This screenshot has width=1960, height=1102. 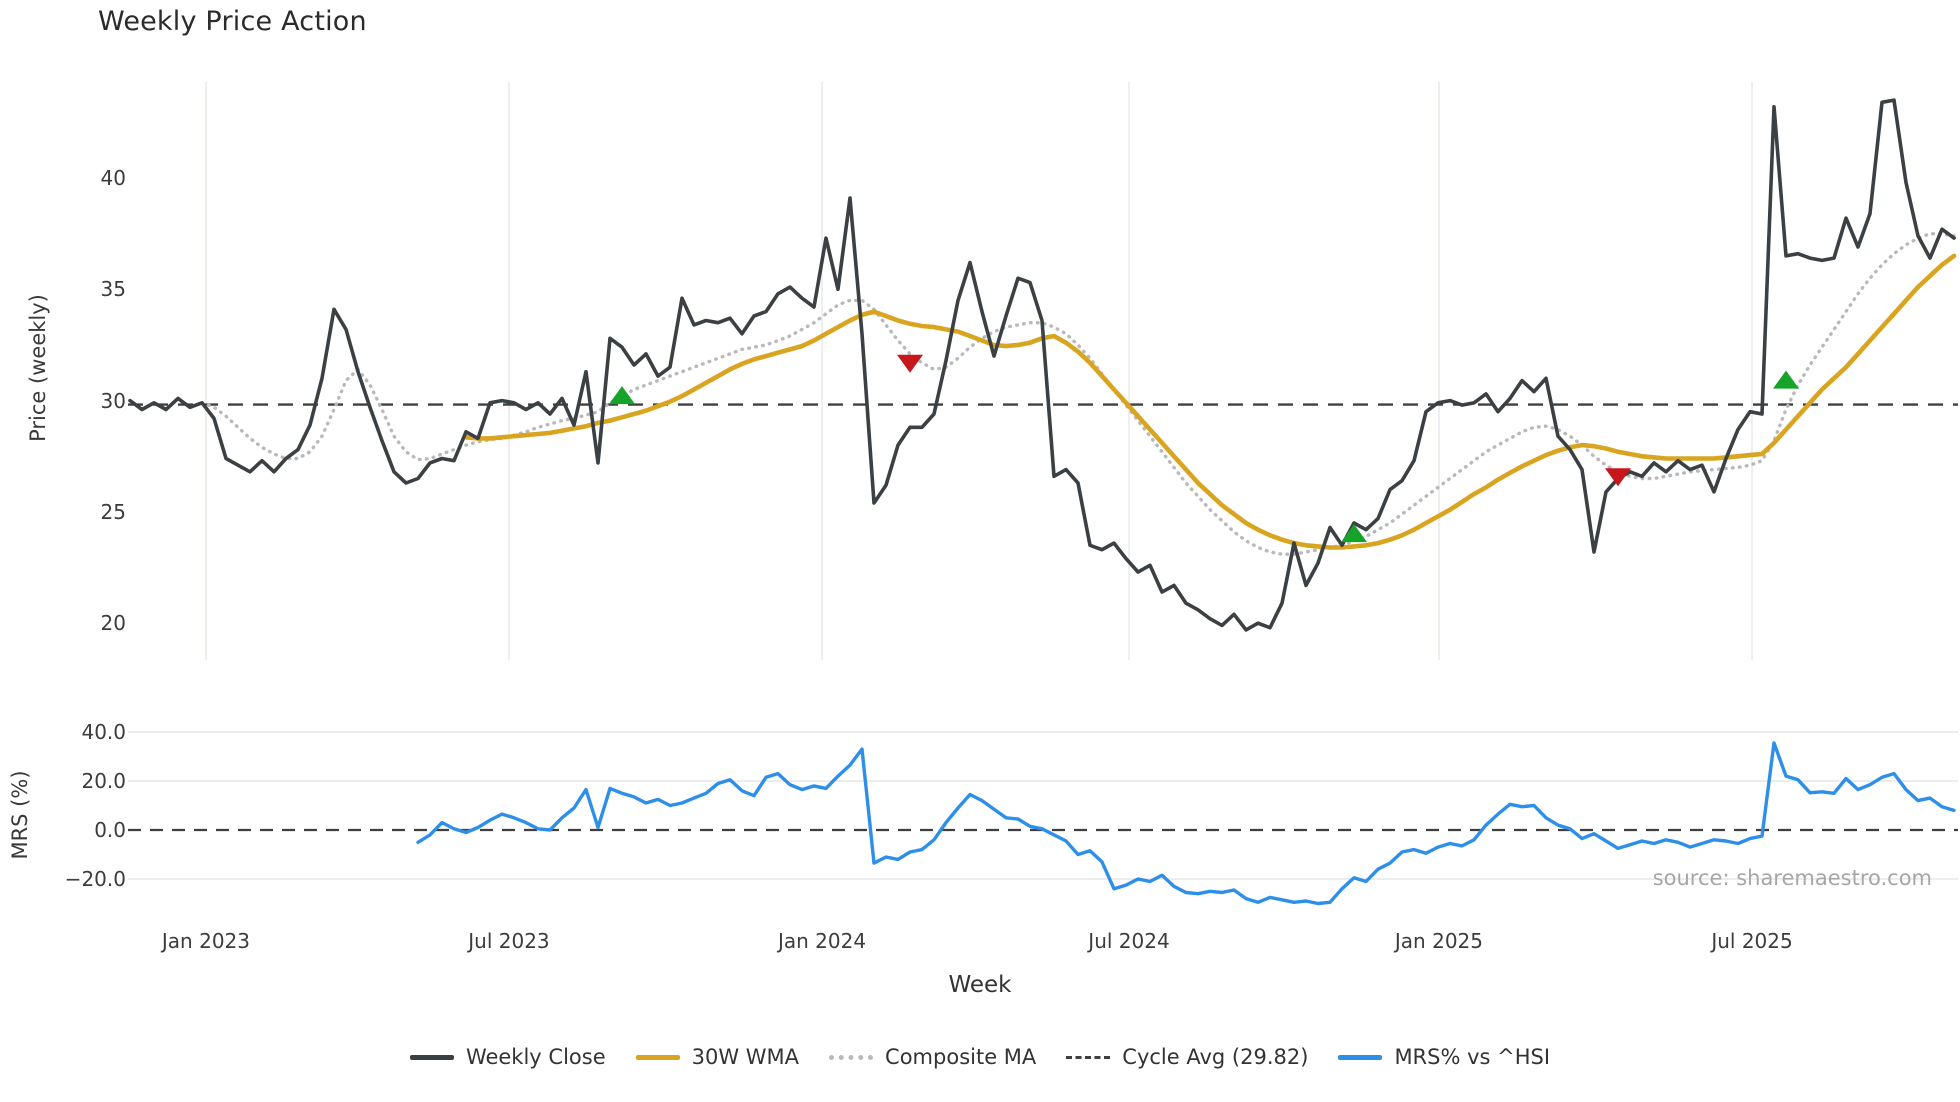 I want to click on x-tick-label: Jan 2024, so click(x=822, y=941).